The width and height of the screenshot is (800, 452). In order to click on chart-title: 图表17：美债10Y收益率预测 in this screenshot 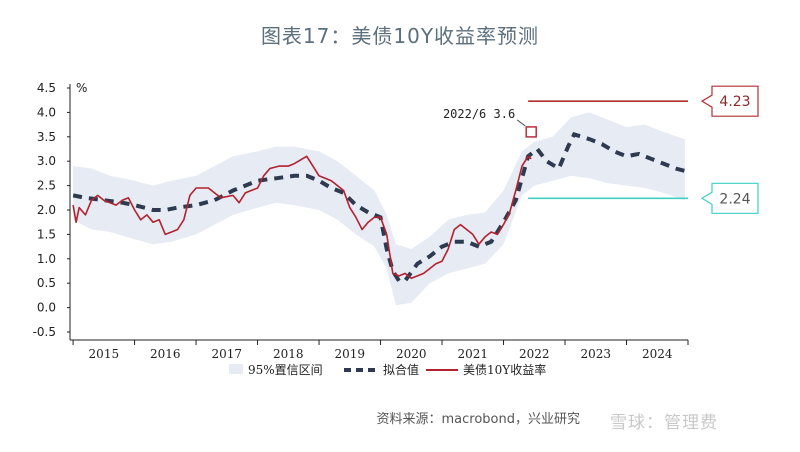, I will do `click(400, 36)`.